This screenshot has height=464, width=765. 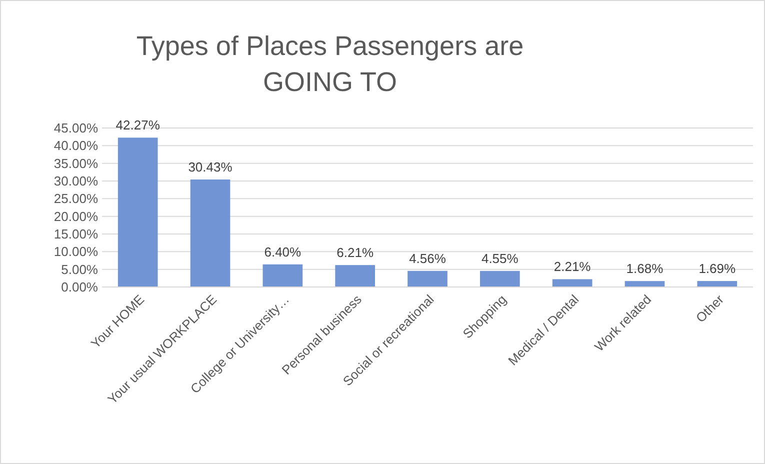 I want to click on y-tick-label: 15.00%, so click(x=76, y=234).